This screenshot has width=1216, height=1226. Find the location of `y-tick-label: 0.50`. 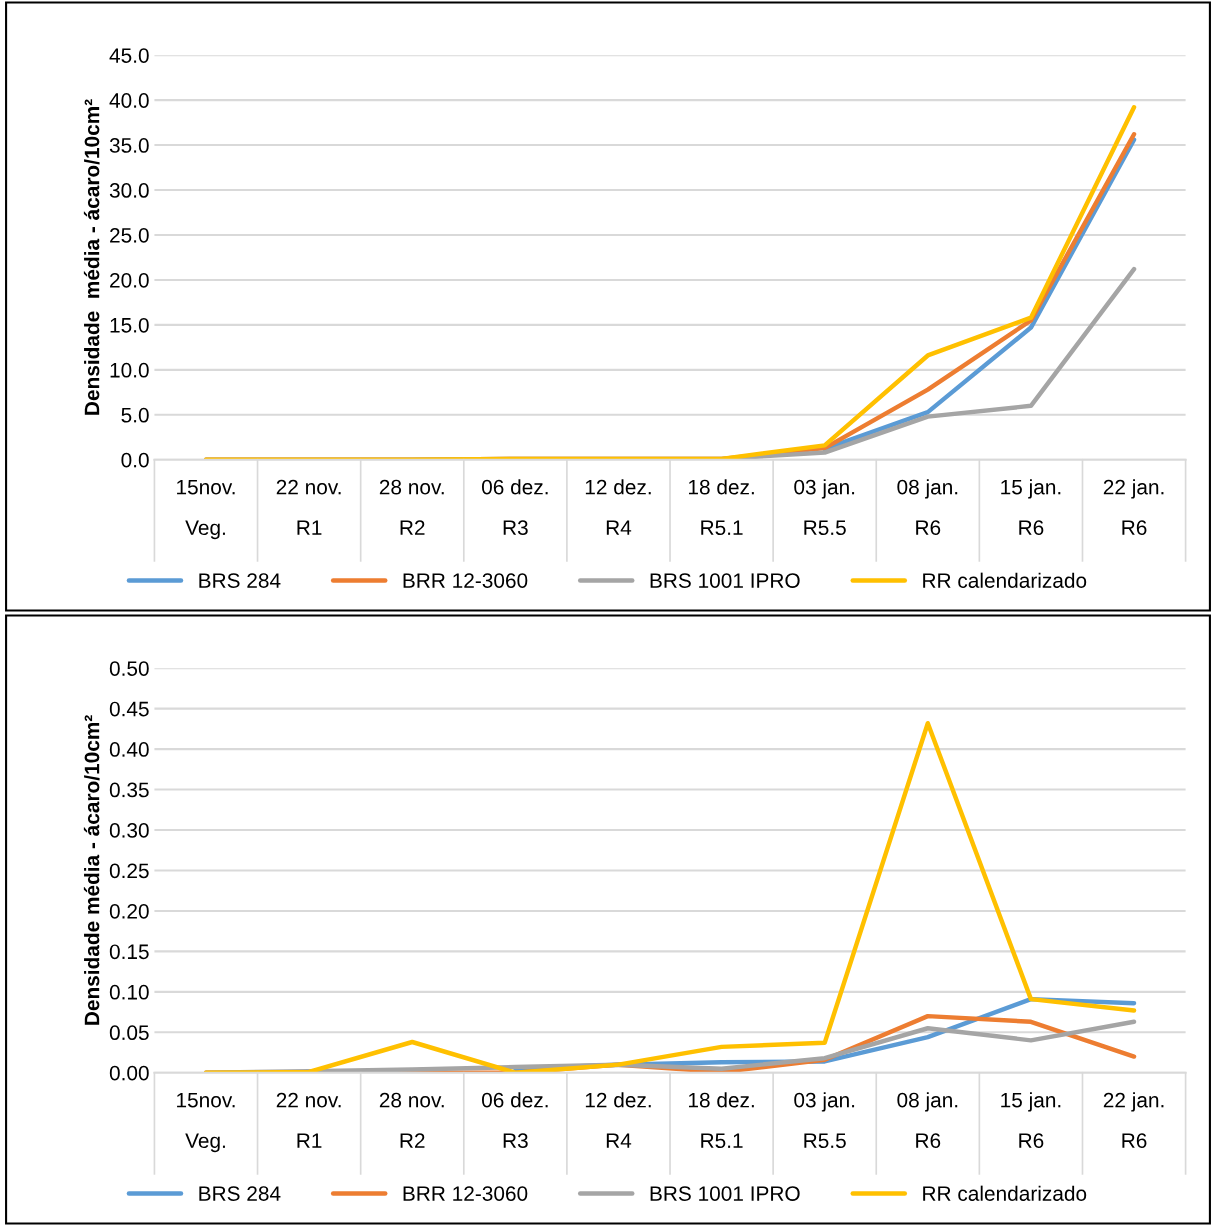

y-tick-label: 0.50 is located at coordinates (129, 668).